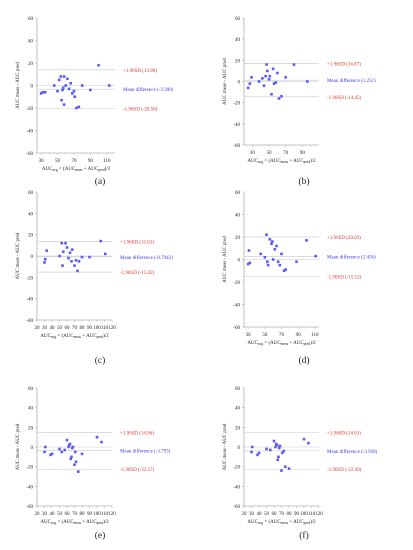 The width and height of the screenshot is (413, 550). Describe the element at coordinates (137, 470) in the screenshot. I see `lower-loa-label: -1.96SD (-22.57)` at that location.